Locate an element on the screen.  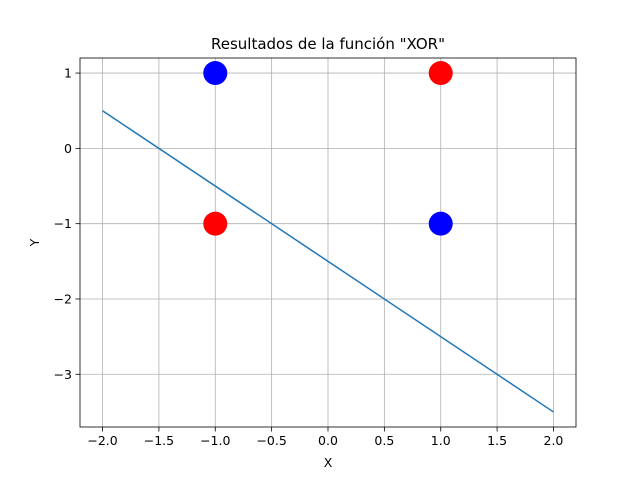
y-tick-label-1: −2 is located at coordinates (63, 298).